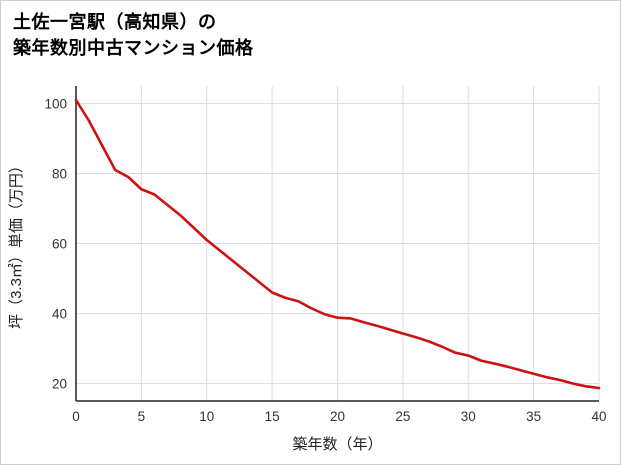  What do you see at coordinates (59, 244) in the screenshot?
I see `y-tick-label: 60` at bounding box center [59, 244].